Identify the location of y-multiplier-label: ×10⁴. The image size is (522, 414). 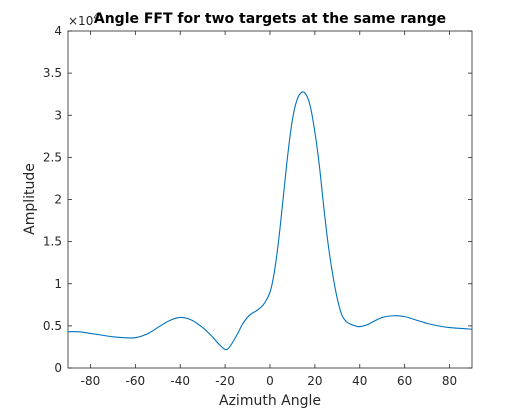
(84, 20).